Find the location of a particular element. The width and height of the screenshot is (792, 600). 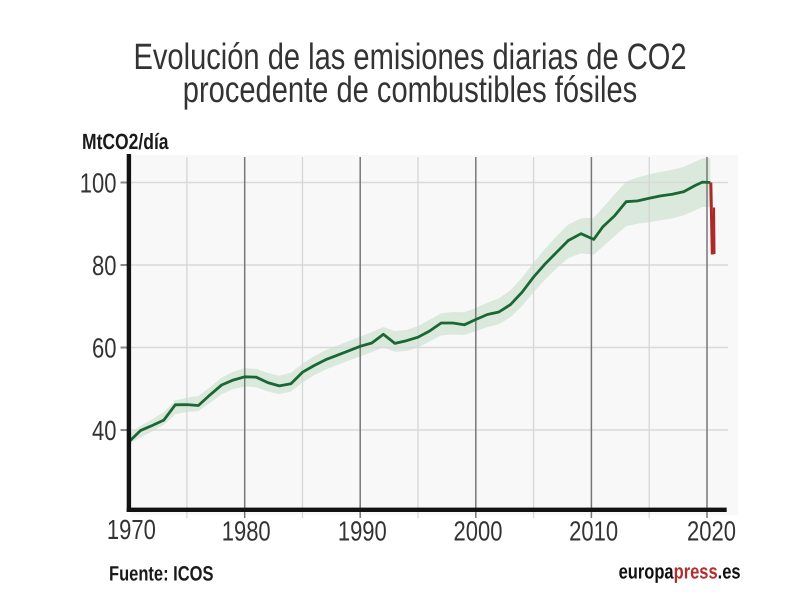

svg-text: 1990 is located at coordinates (362, 531).